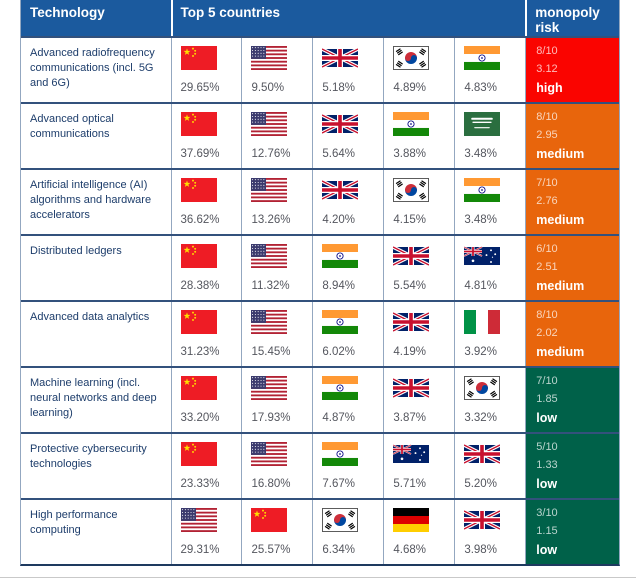  What do you see at coordinates (547, 531) in the screenshot?
I see `risk-index: 1.15` at bounding box center [547, 531].